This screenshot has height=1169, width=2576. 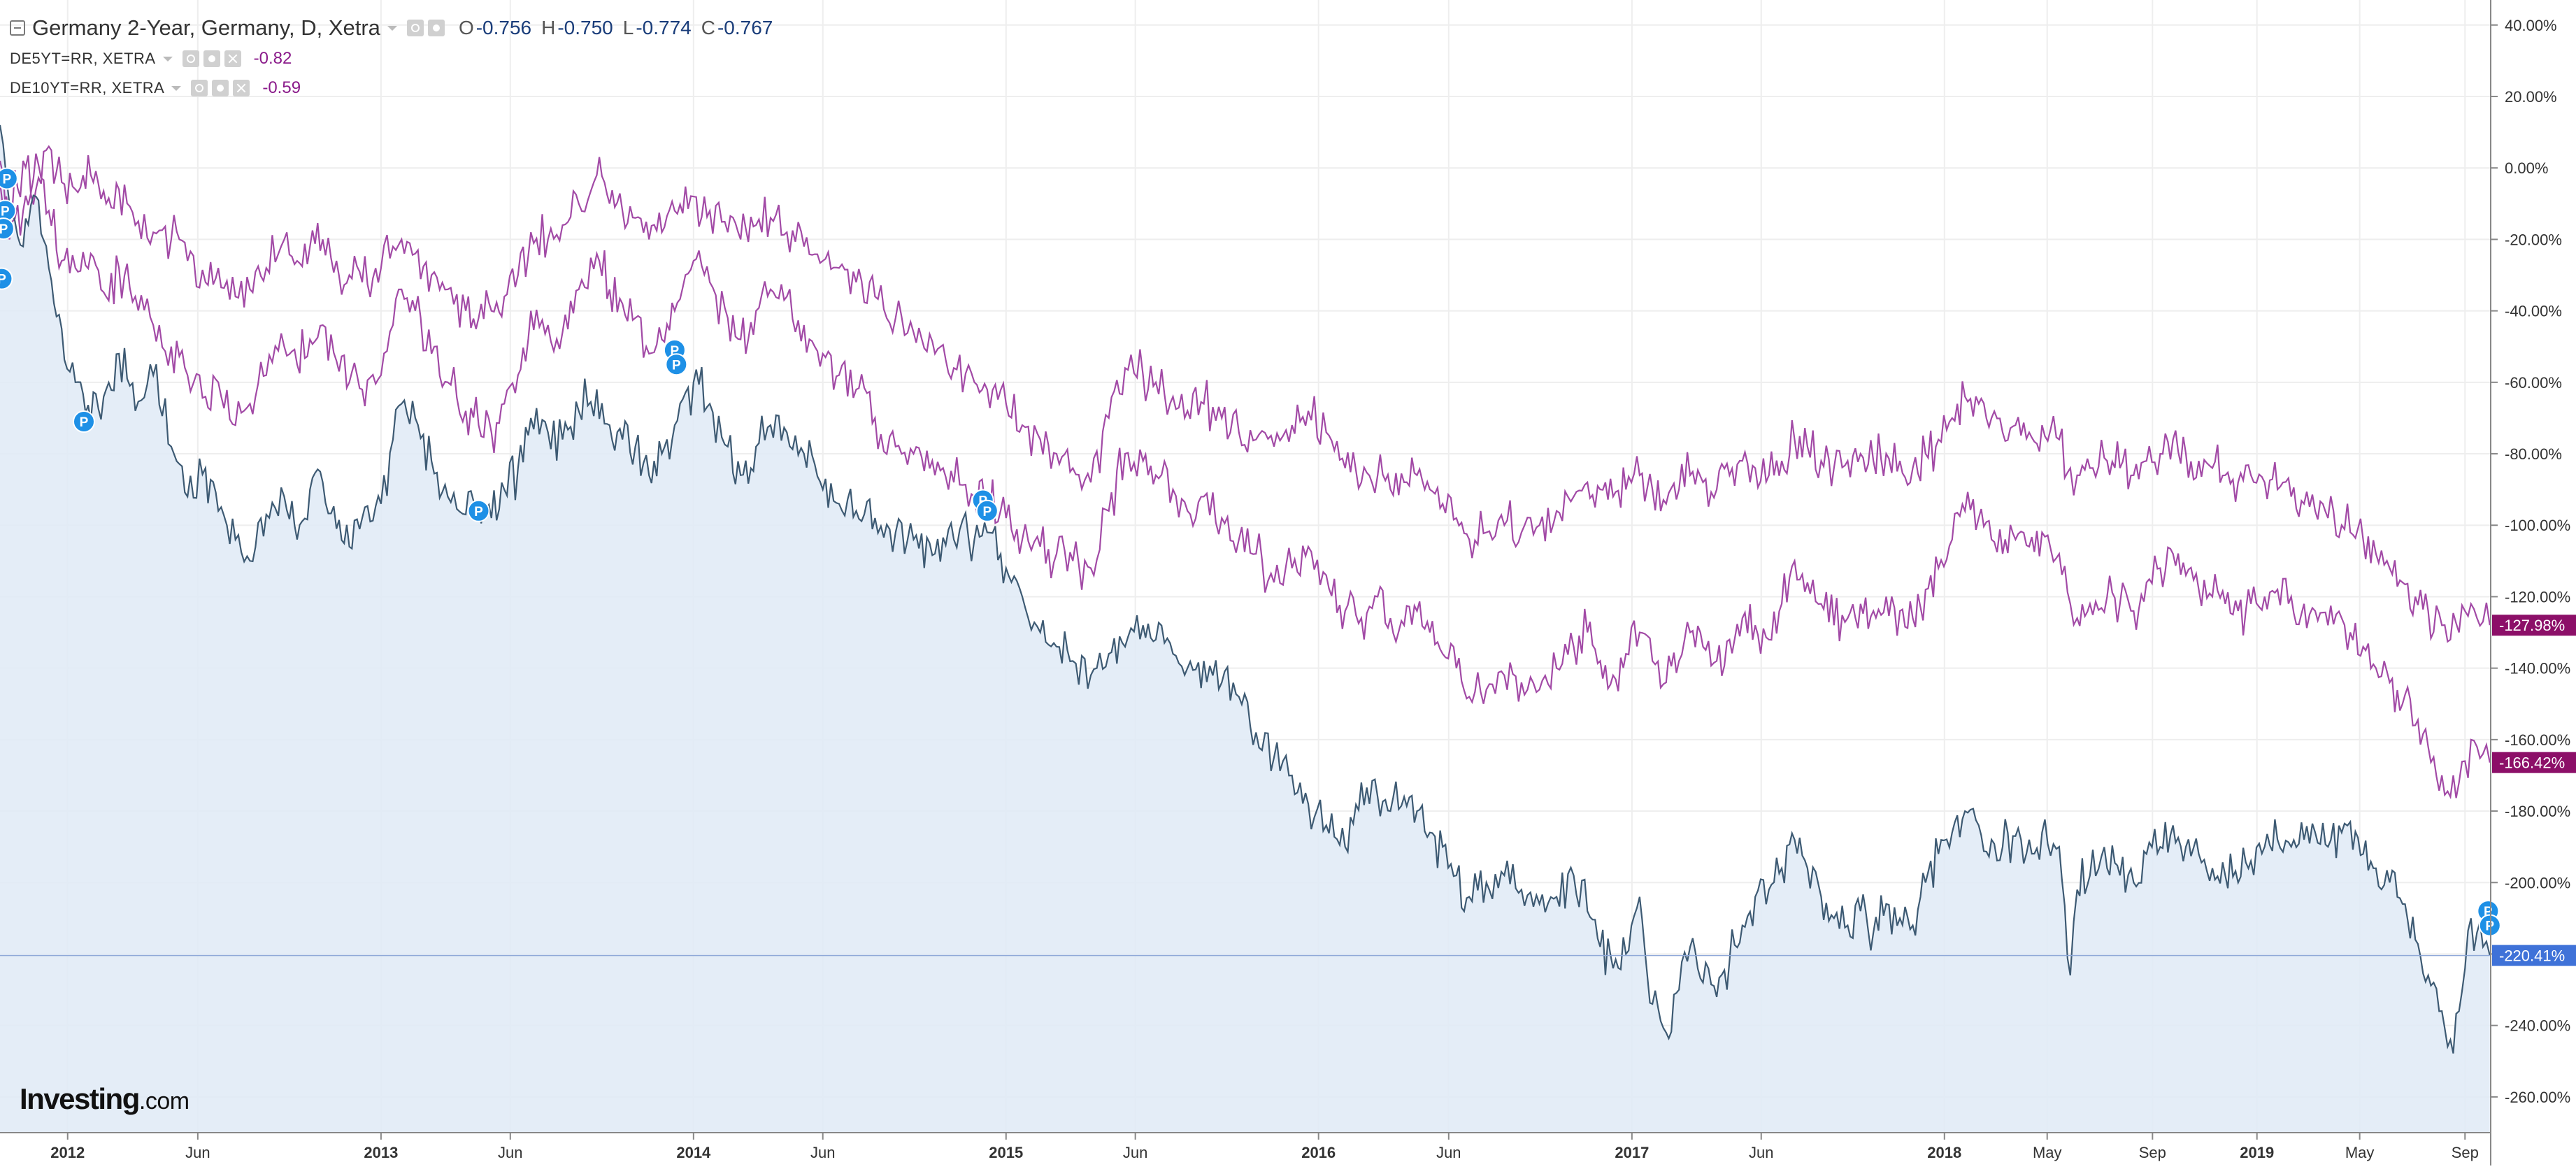 I want to click on main-series-dropdown-icon, so click(x=392, y=28).